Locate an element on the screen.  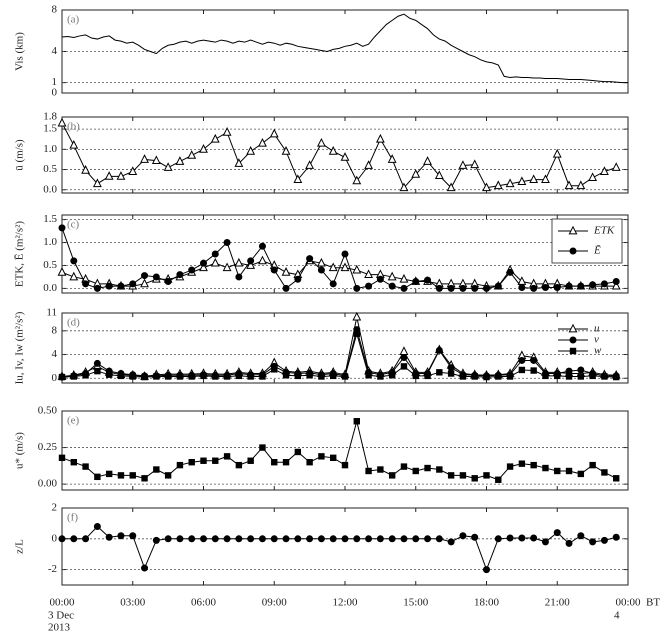
y-axis-label: ETK, Ē (m²/s²) is located at coordinates (20, 254).